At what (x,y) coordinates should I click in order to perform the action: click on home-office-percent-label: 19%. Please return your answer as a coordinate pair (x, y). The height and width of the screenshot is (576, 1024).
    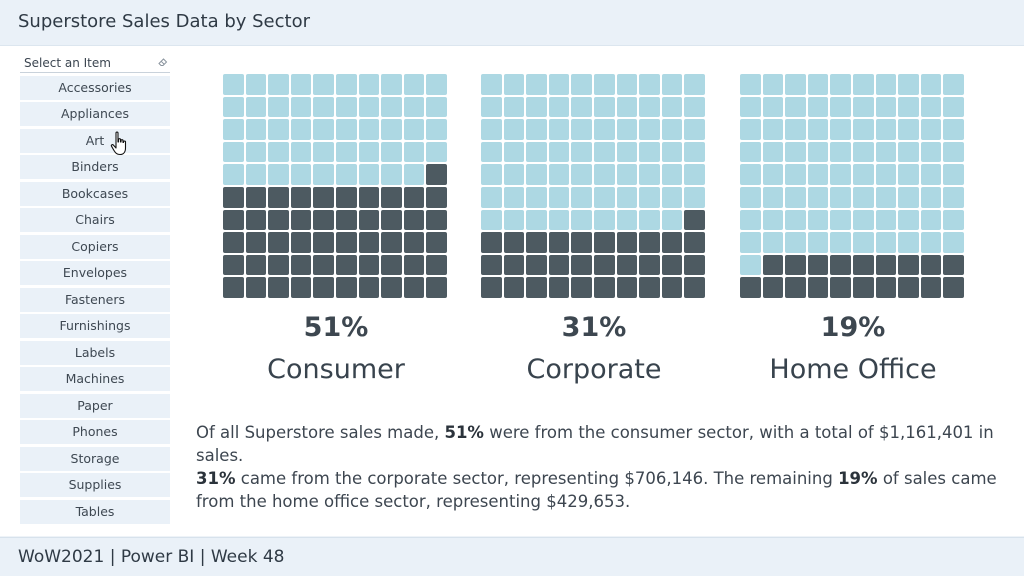
    Looking at the image, I should click on (853, 327).